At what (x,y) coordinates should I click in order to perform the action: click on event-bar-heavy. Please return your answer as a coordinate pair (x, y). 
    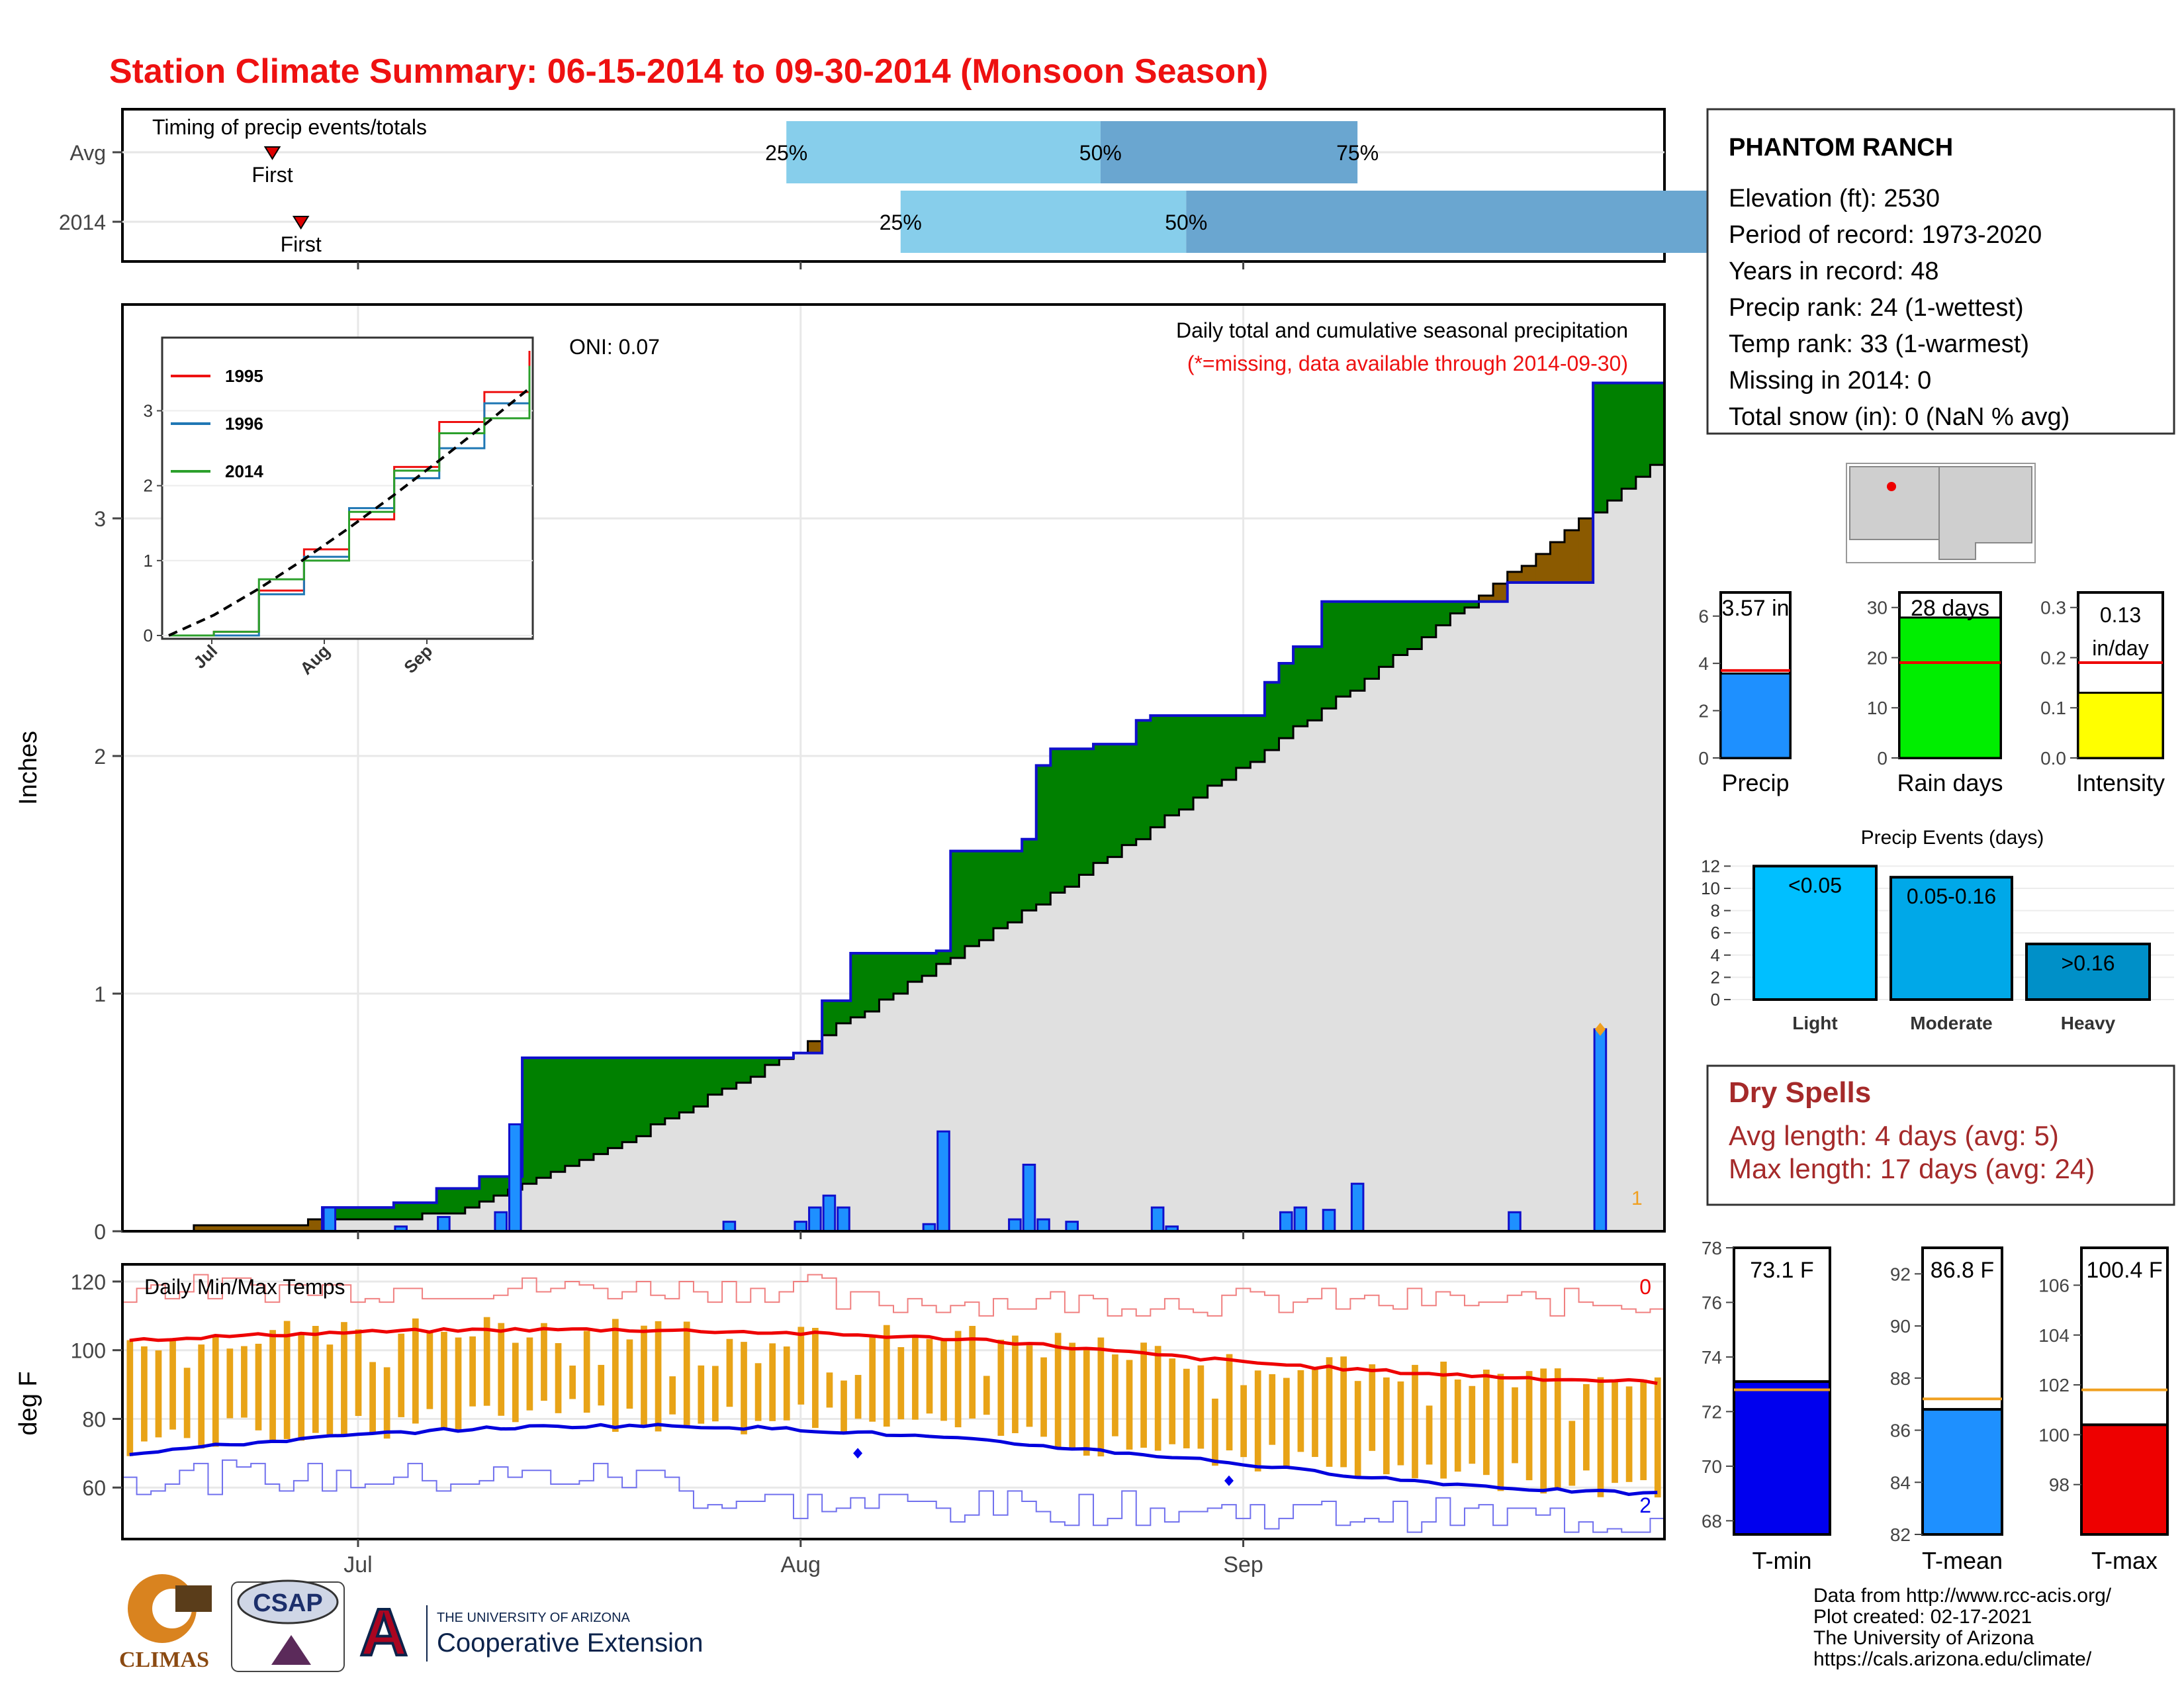
    Looking at the image, I should click on (2088, 972).